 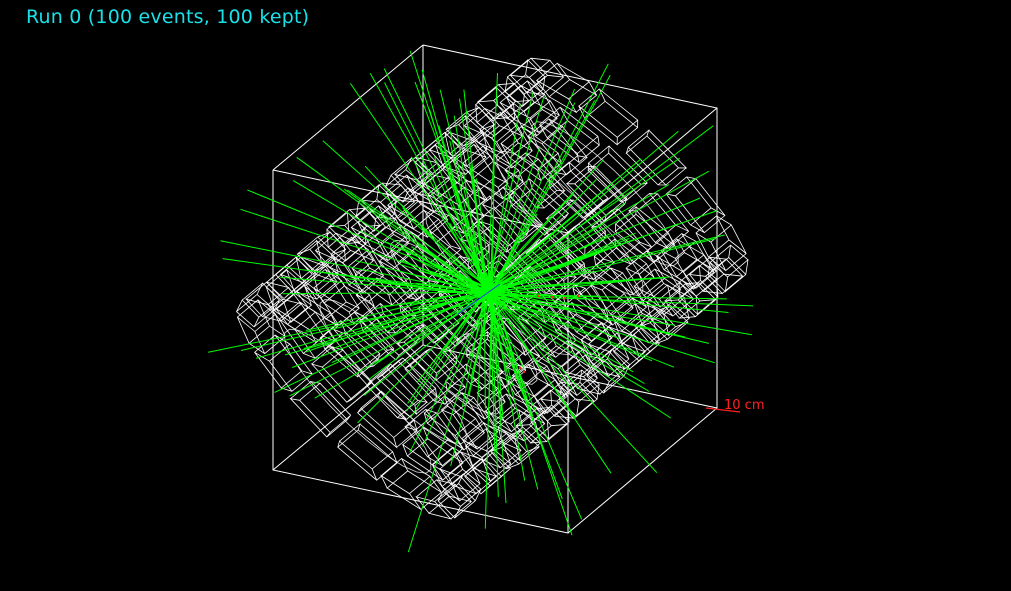 I want to click on run-title: Run 0 (100 events, 100 kept), so click(x=168, y=17).